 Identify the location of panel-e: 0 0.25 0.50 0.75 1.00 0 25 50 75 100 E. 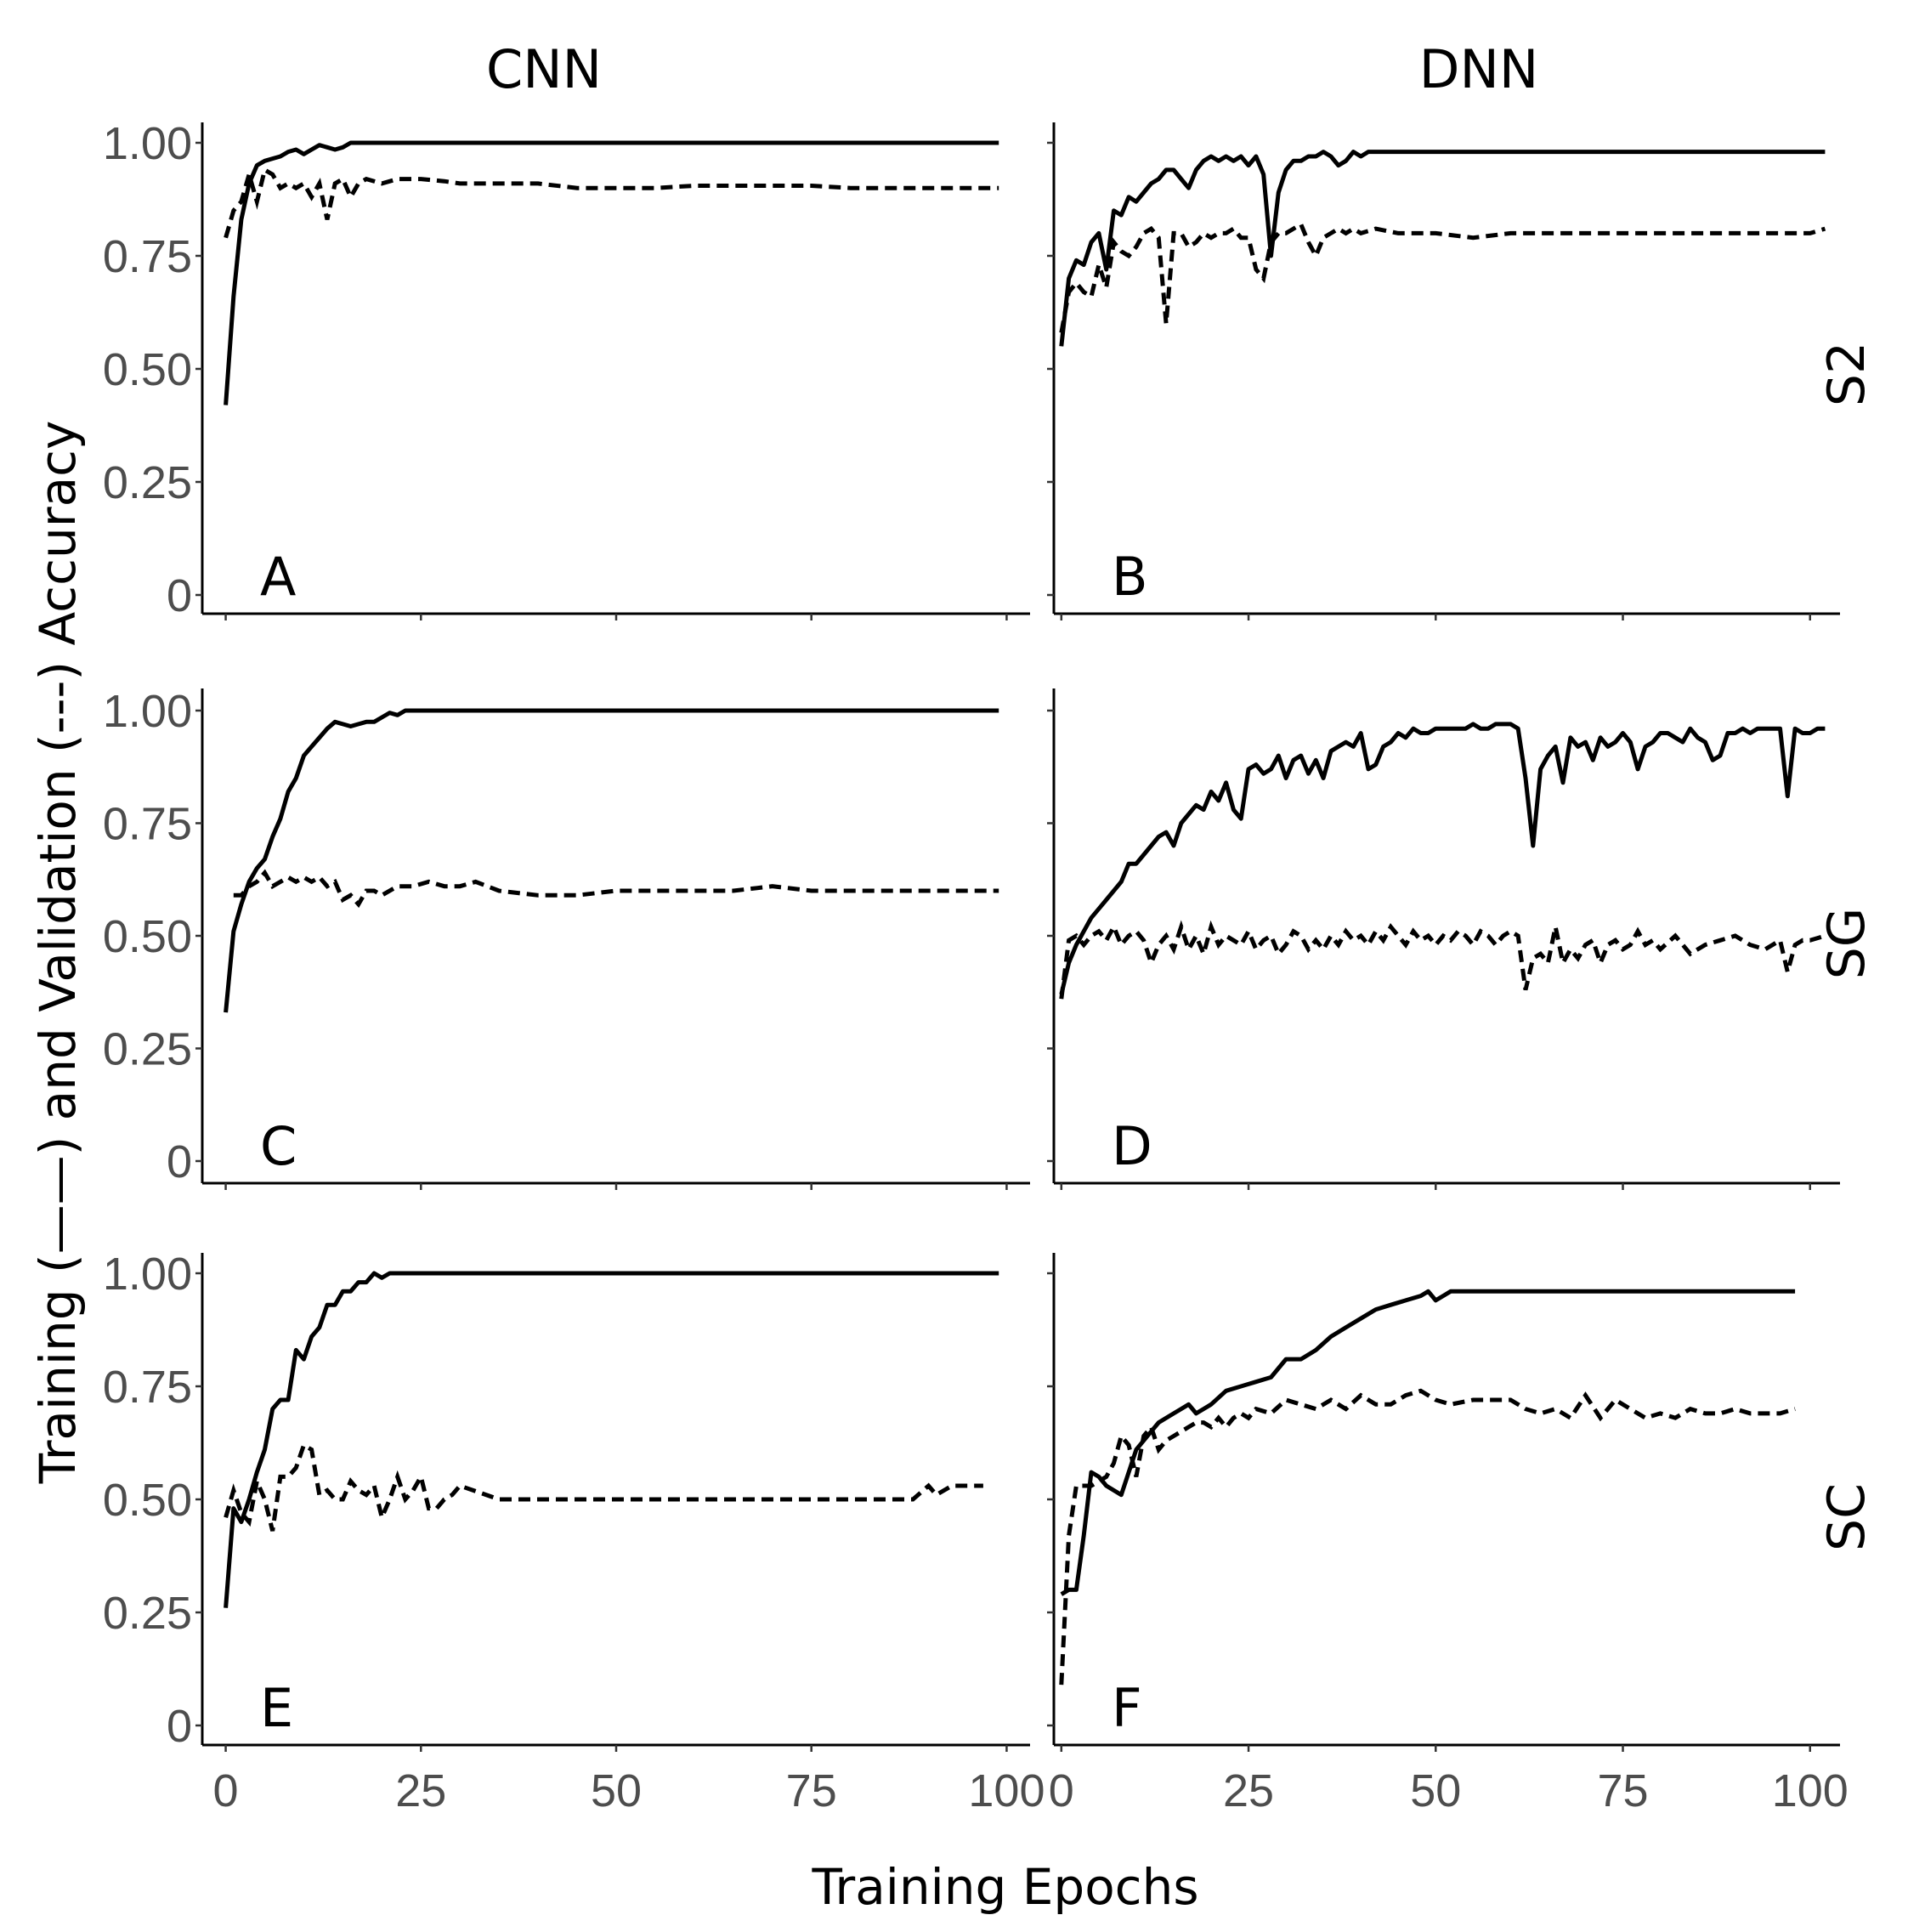
(574, 1532).